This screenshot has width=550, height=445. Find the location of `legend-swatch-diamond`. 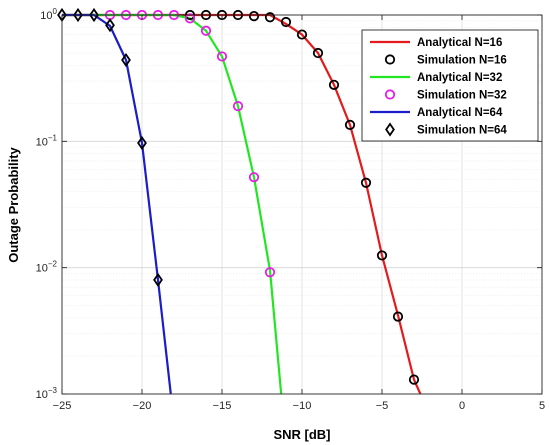

legend-swatch-diamond is located at coordinates (390, 129).